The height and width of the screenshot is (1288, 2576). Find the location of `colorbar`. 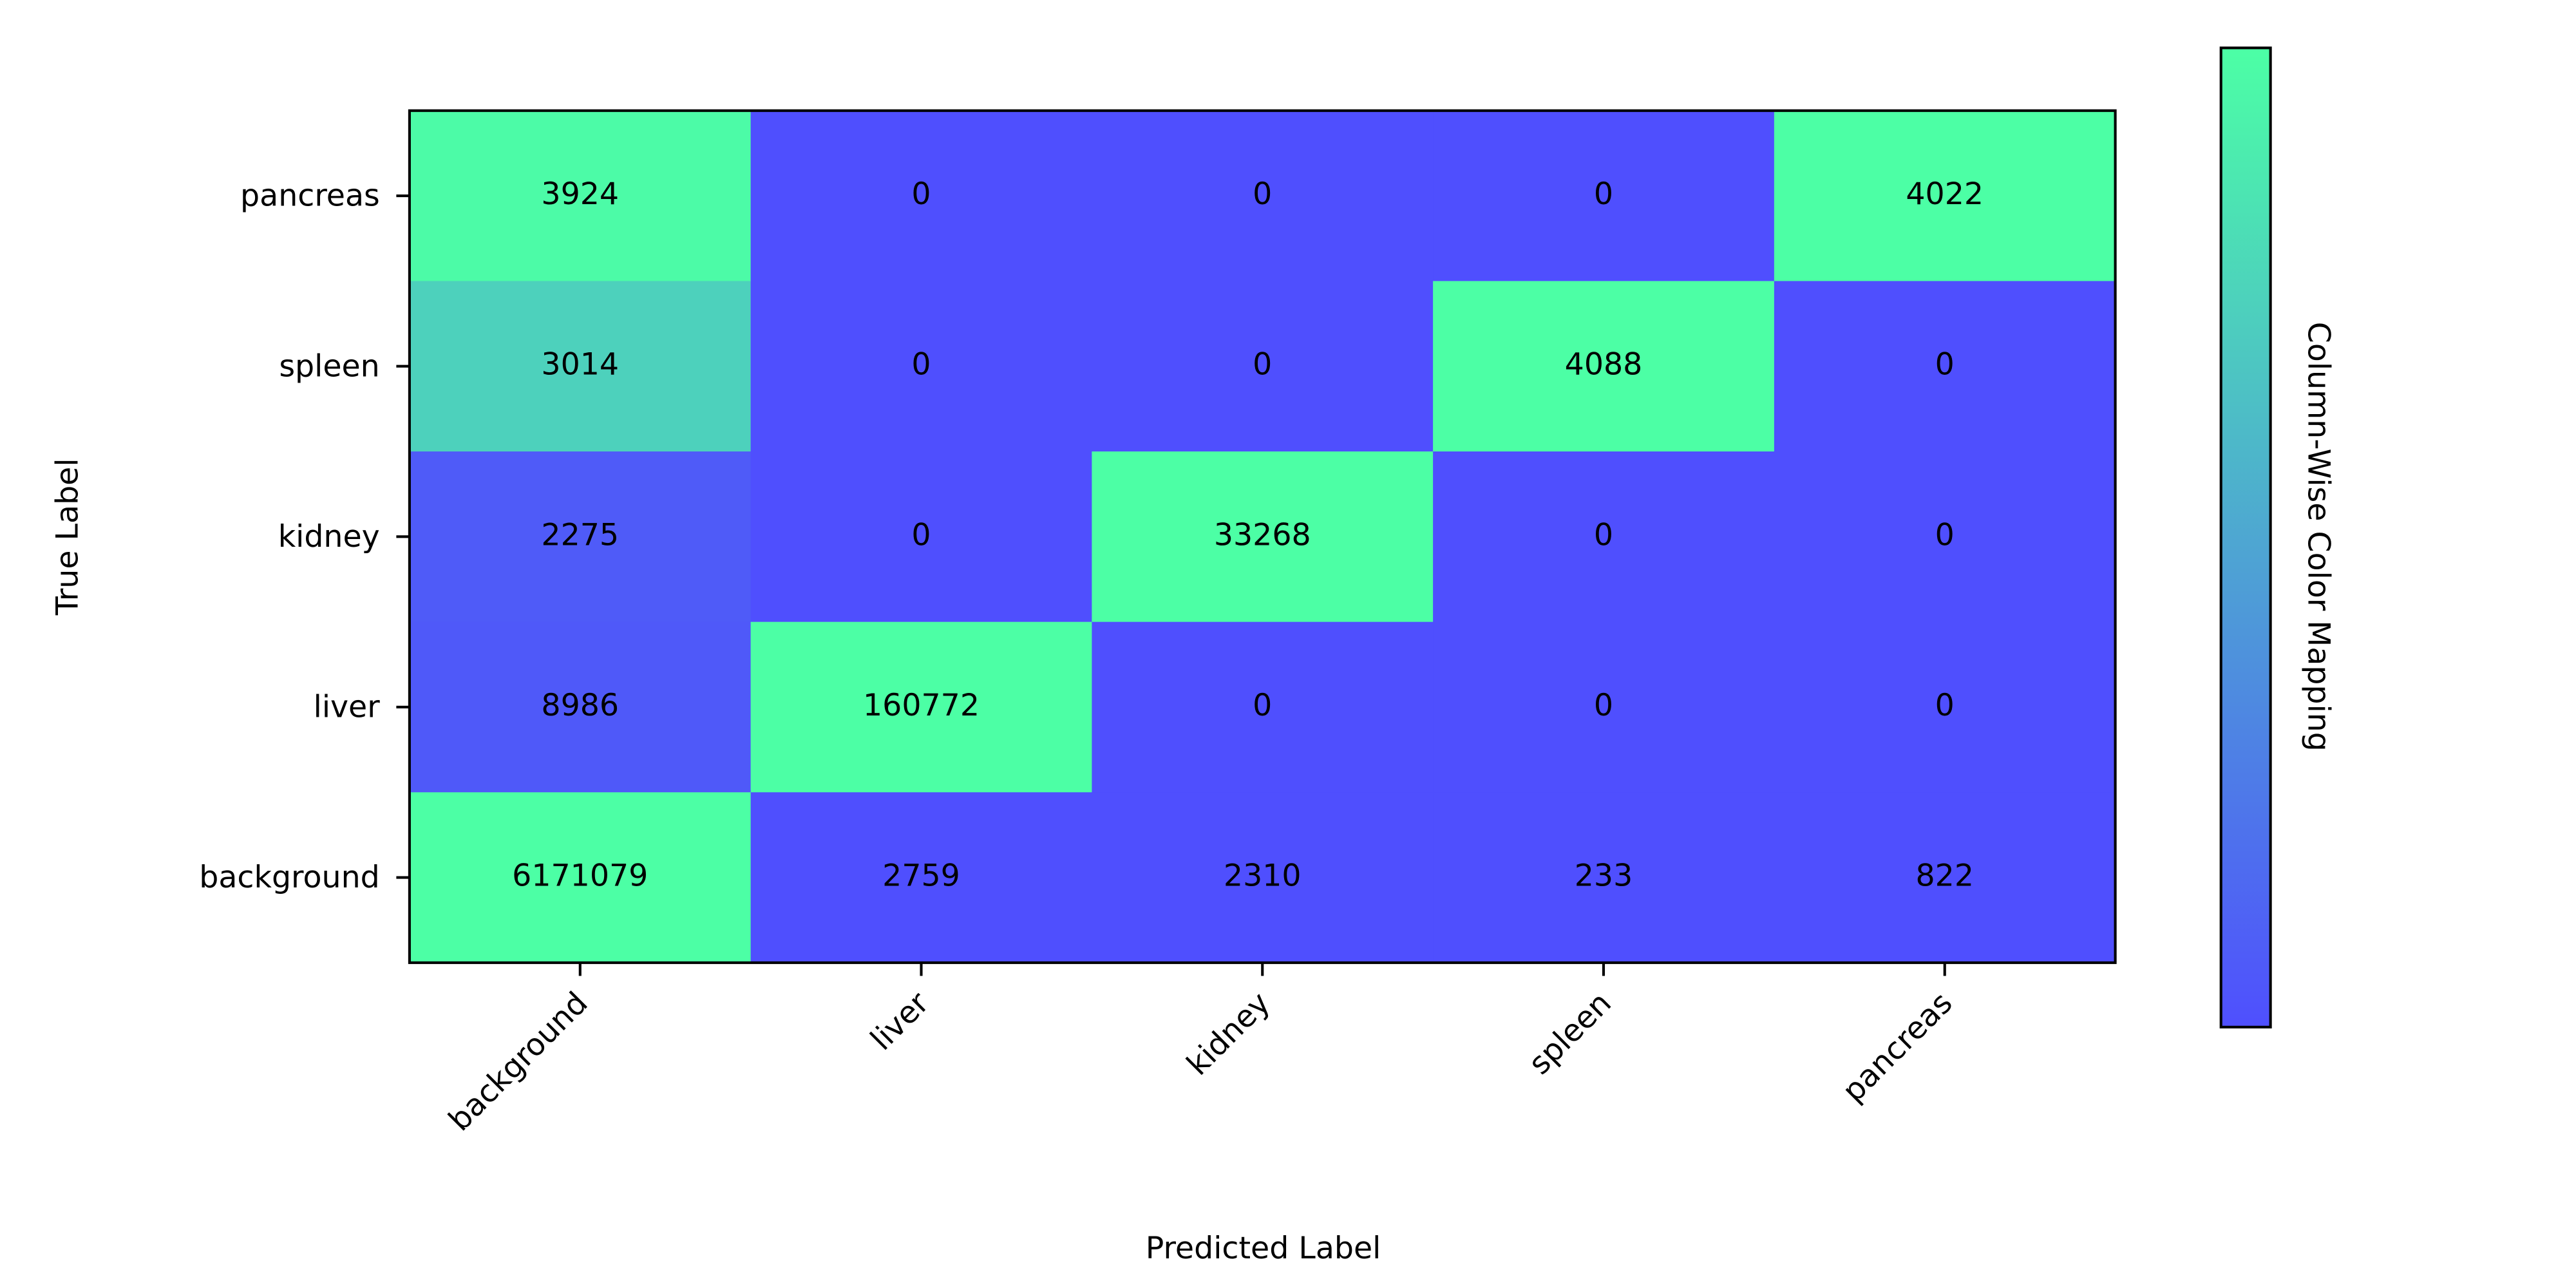

colorbar is located at coordinates (2245, 537).